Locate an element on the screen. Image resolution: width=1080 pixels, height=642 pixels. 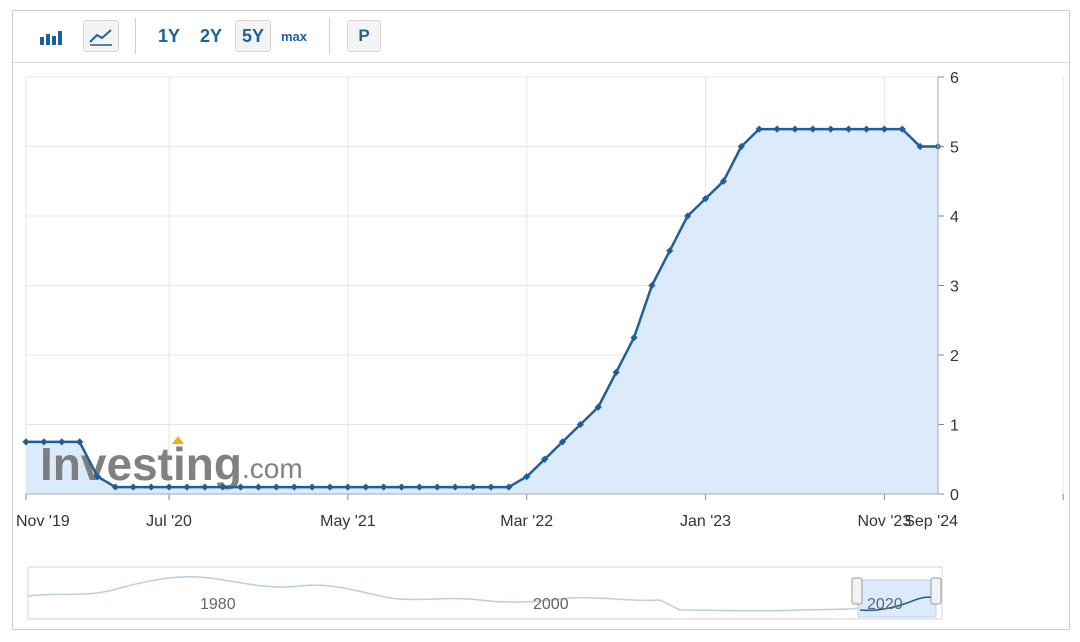
y-tick-label: 0 is located at coordinates (954, 495).